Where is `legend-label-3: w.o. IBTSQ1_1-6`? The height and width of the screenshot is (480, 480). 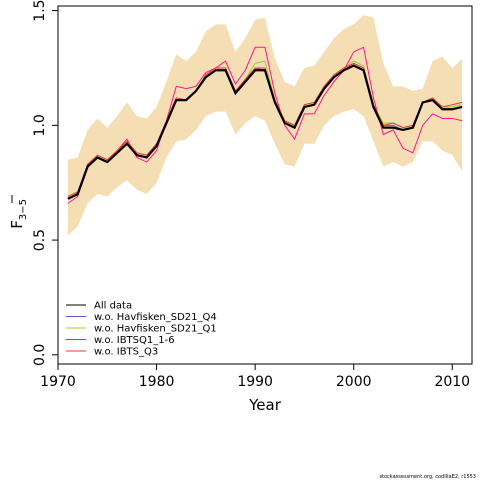 legend-label-3: w.o. IBTSQ1_1-6 is located at coordinates (134, 340).